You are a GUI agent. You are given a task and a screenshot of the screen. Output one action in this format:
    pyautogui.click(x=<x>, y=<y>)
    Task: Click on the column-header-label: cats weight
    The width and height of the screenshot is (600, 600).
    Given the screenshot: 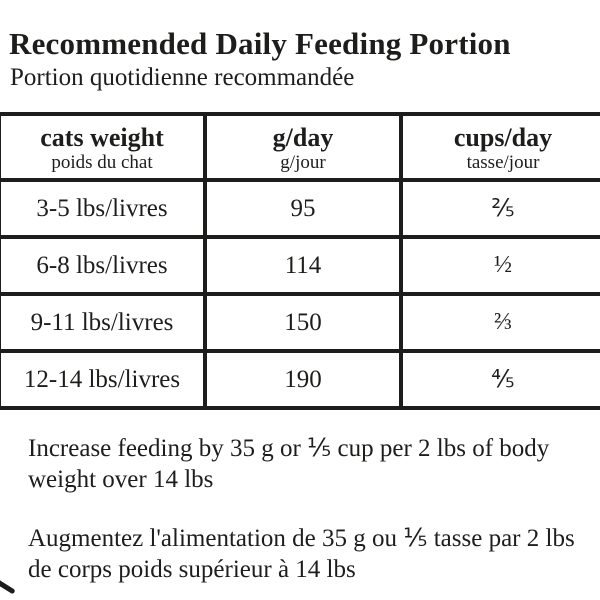 What is the action you would take?
    pyautogui.click(x=102, y=137)
    